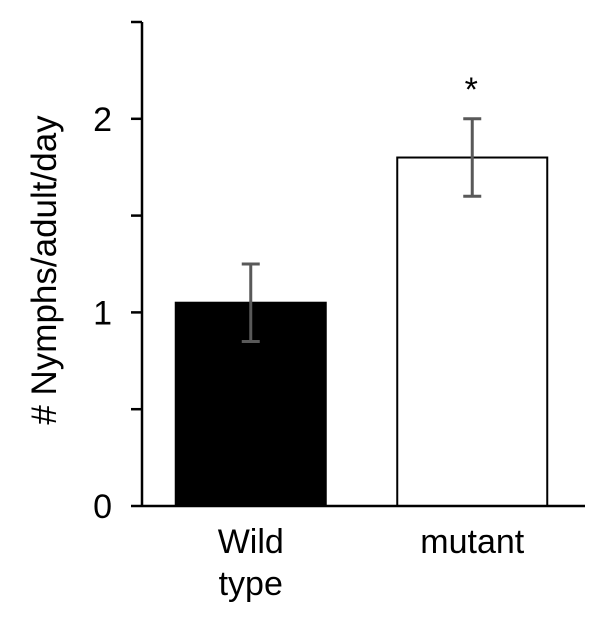 This screenshot has height=624, width=605. What do you see at coordinates (102, 507) in the screenshot?
I see `y-tick-label: 0` at bounding box center [102, 507].